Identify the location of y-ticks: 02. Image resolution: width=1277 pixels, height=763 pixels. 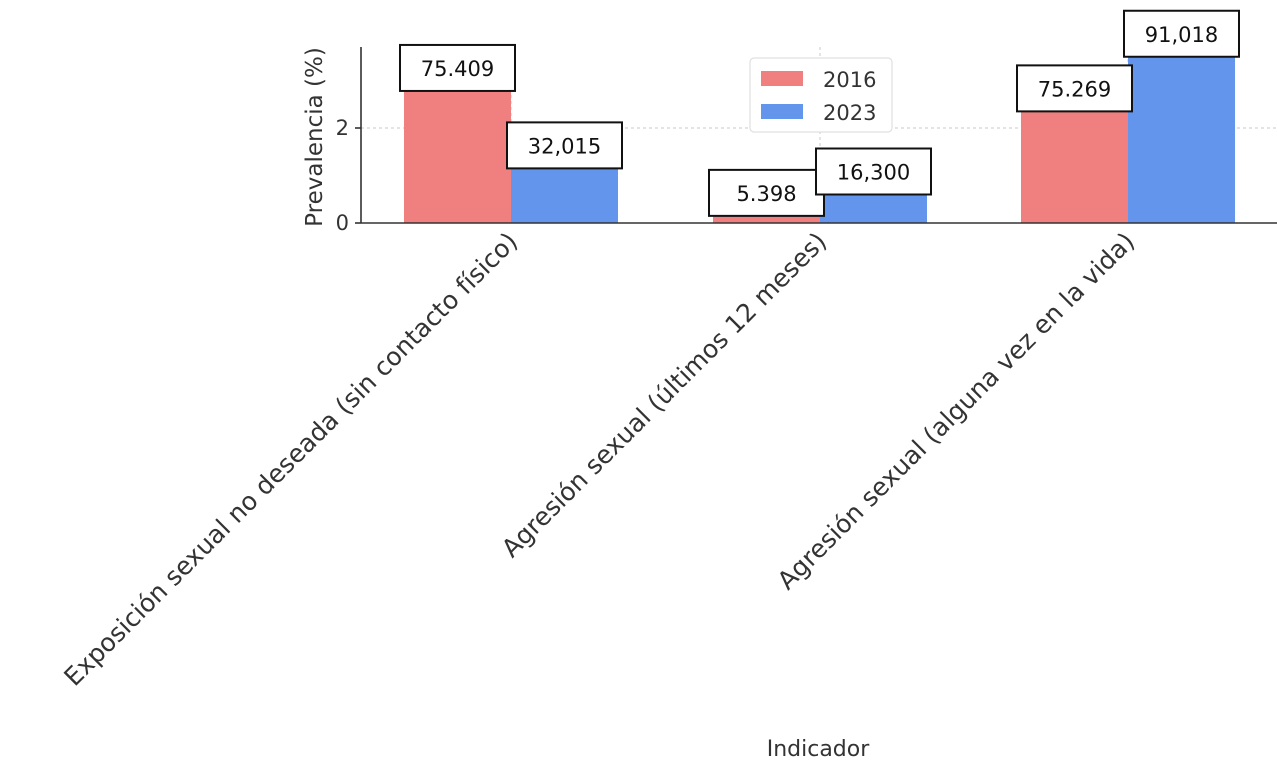
(348, 175).